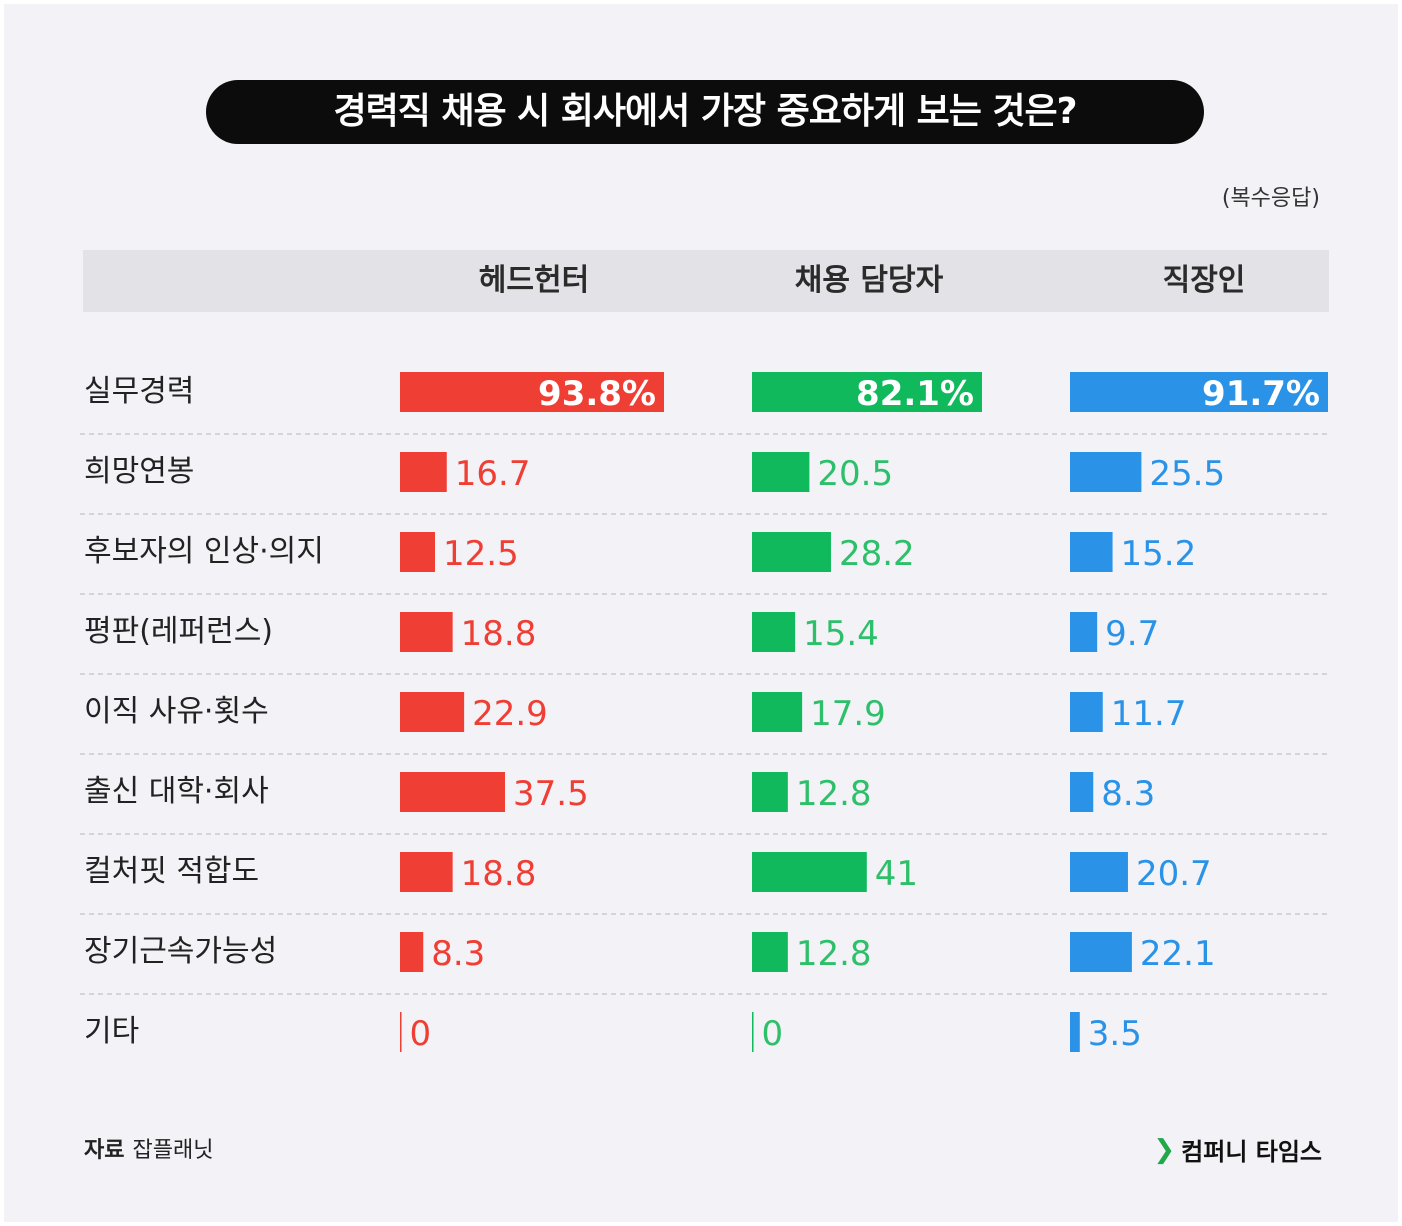 This screenshot has width=1402, height=1226. I want to click on brand-logo: ❯ 컴퍼니 타임스, so click(1237, 1149).